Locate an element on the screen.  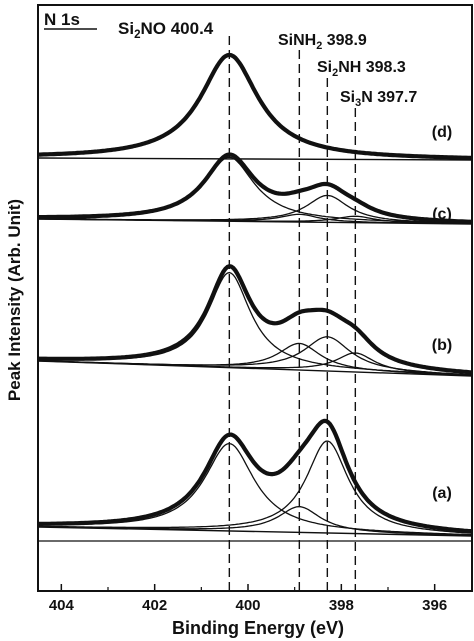
x-tick-label: 400 is located at coordinates (247, 605).